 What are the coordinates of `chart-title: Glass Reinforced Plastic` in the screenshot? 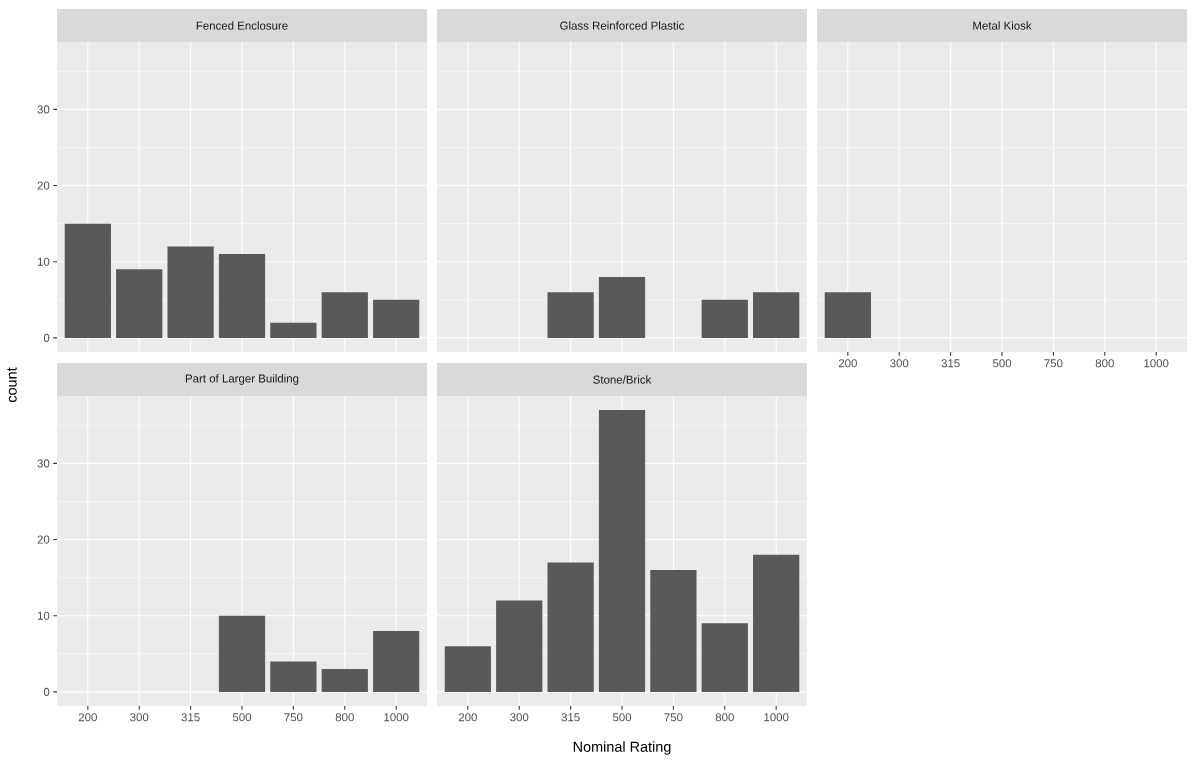 It's located at (622, 25).